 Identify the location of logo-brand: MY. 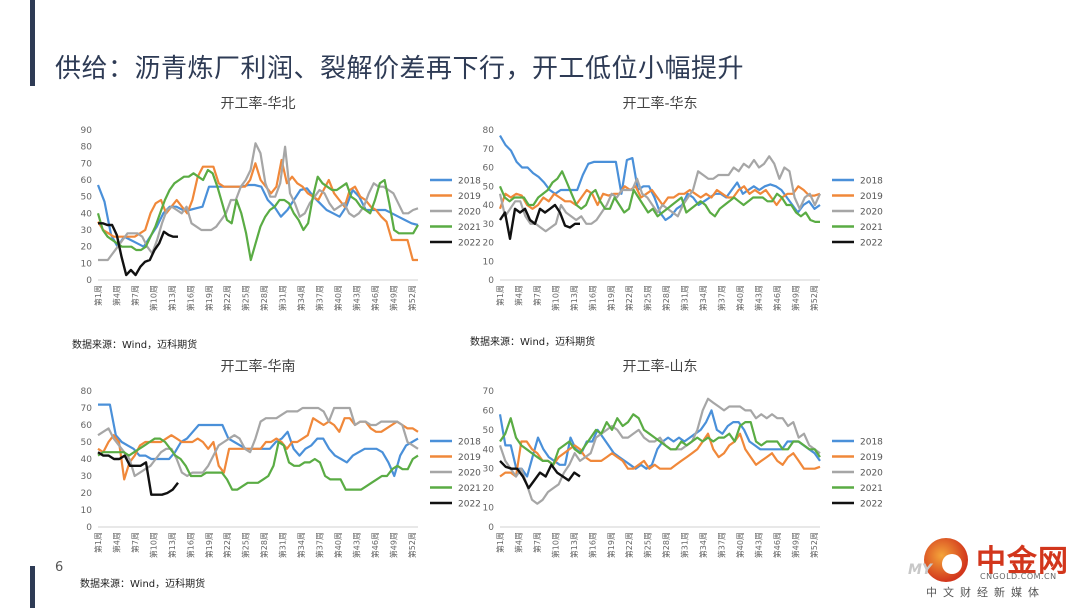
(920, 570).